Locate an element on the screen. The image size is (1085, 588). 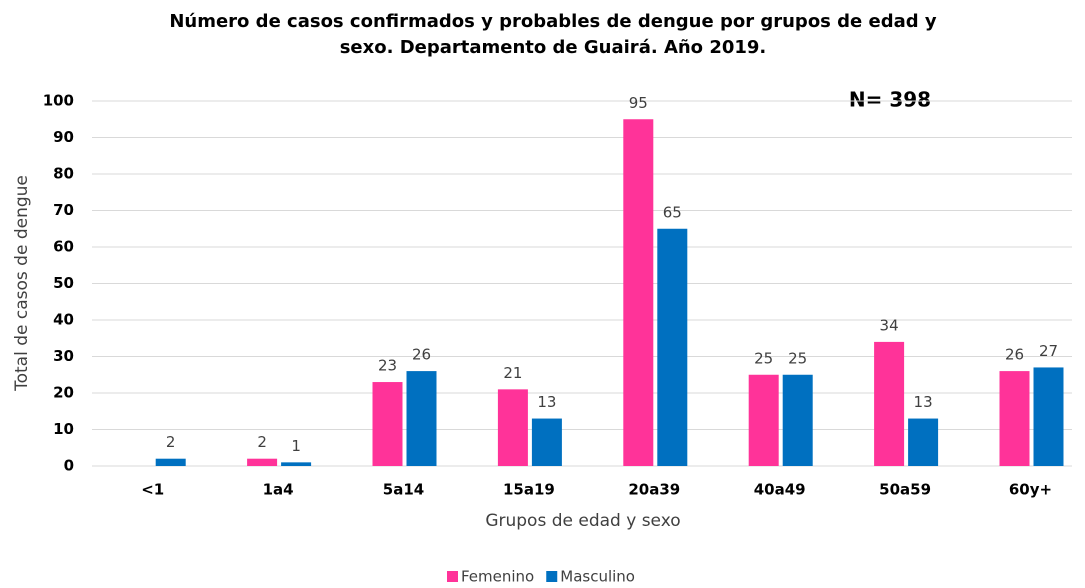
data-label: 27 is located at coordinates (1048, 351).